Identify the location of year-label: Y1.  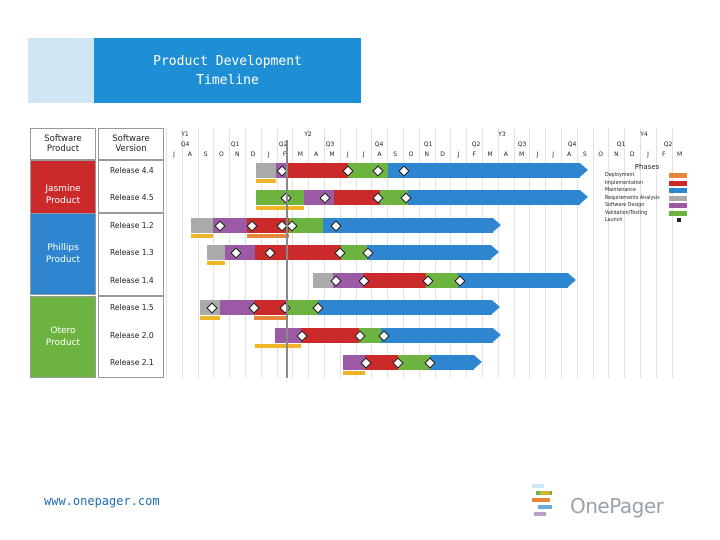
(185, 134).